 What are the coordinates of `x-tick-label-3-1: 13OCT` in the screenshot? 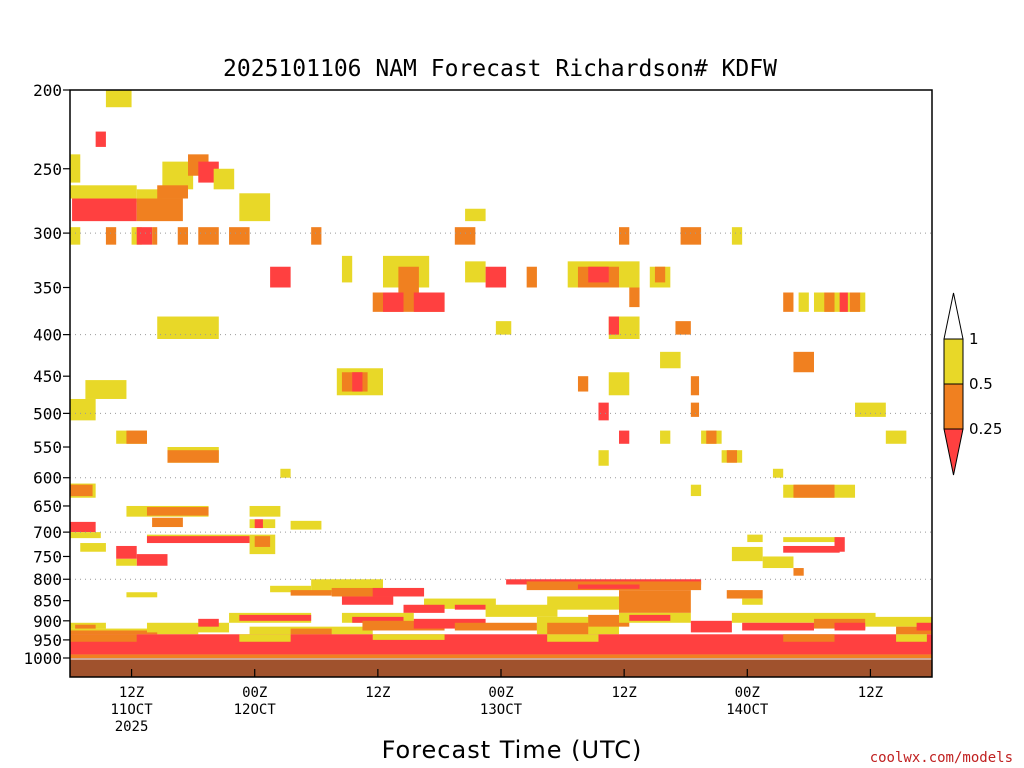 It's located at (501, 710).